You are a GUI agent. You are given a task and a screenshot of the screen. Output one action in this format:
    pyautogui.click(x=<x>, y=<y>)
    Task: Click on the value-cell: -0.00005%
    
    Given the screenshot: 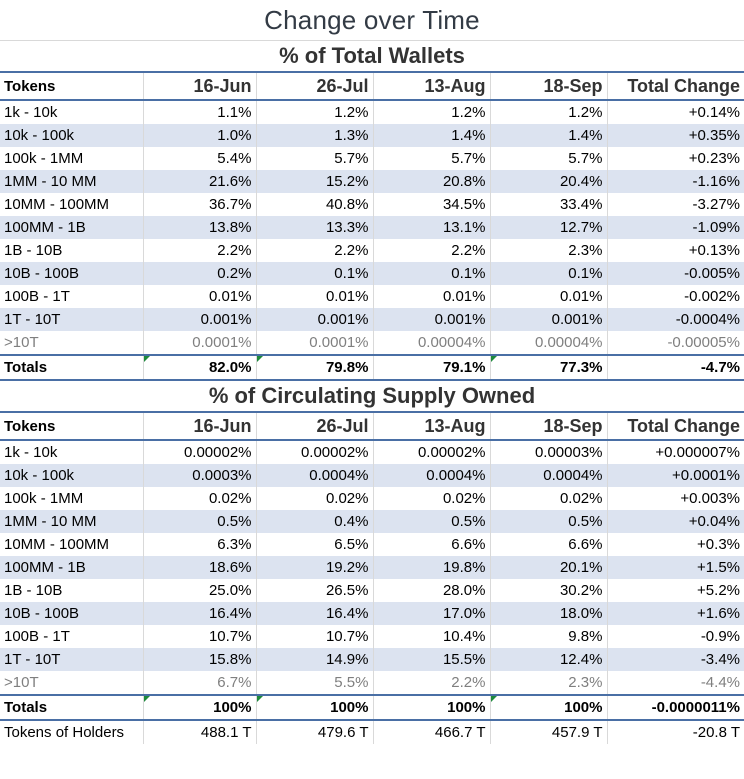 What is the action you would take?
    pyautogui.click(x=703, y=342)
    